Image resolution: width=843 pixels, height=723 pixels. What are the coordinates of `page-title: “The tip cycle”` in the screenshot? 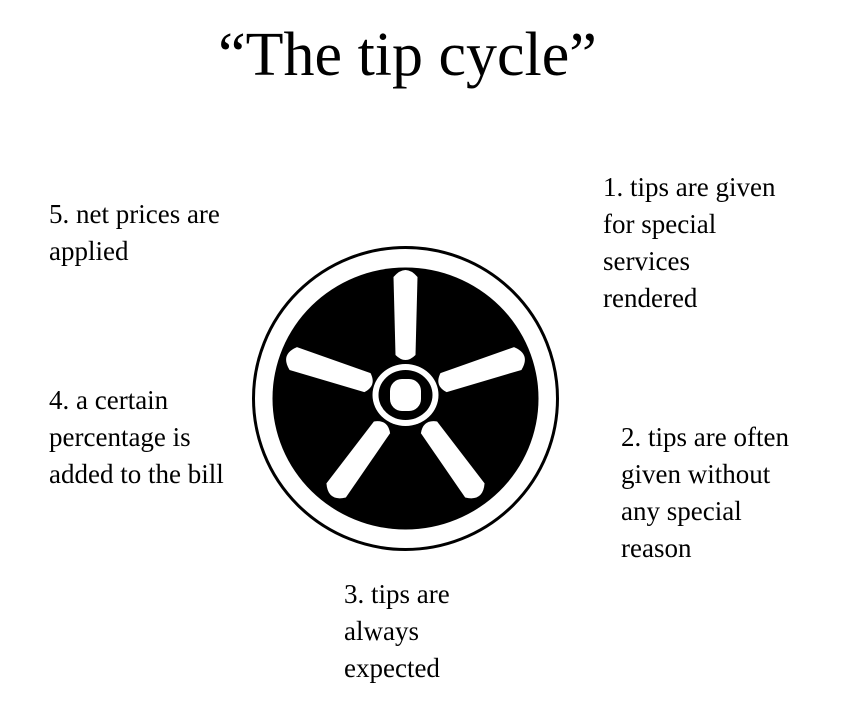 It's located at (421, 55).